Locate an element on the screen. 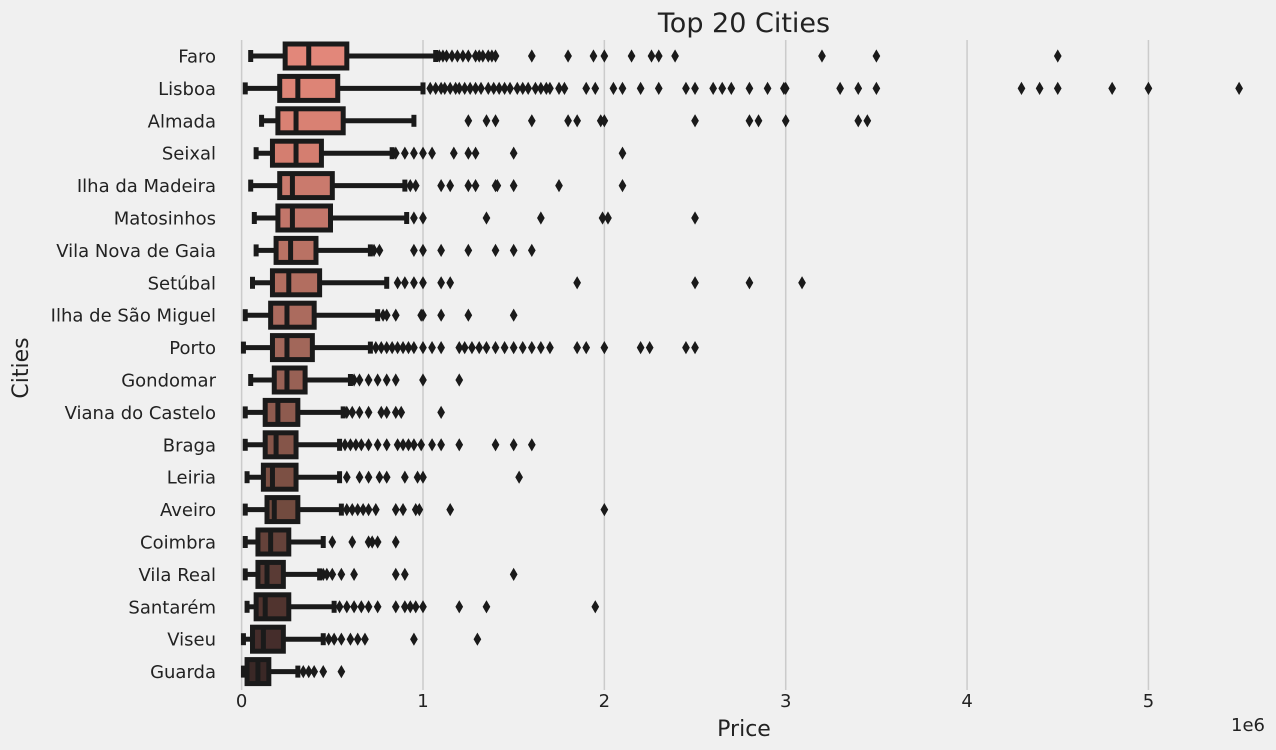 Image resolution: width=1276 pixels, height=750 pixels. y-category-label: Almada is located at coordinates (182, 121).